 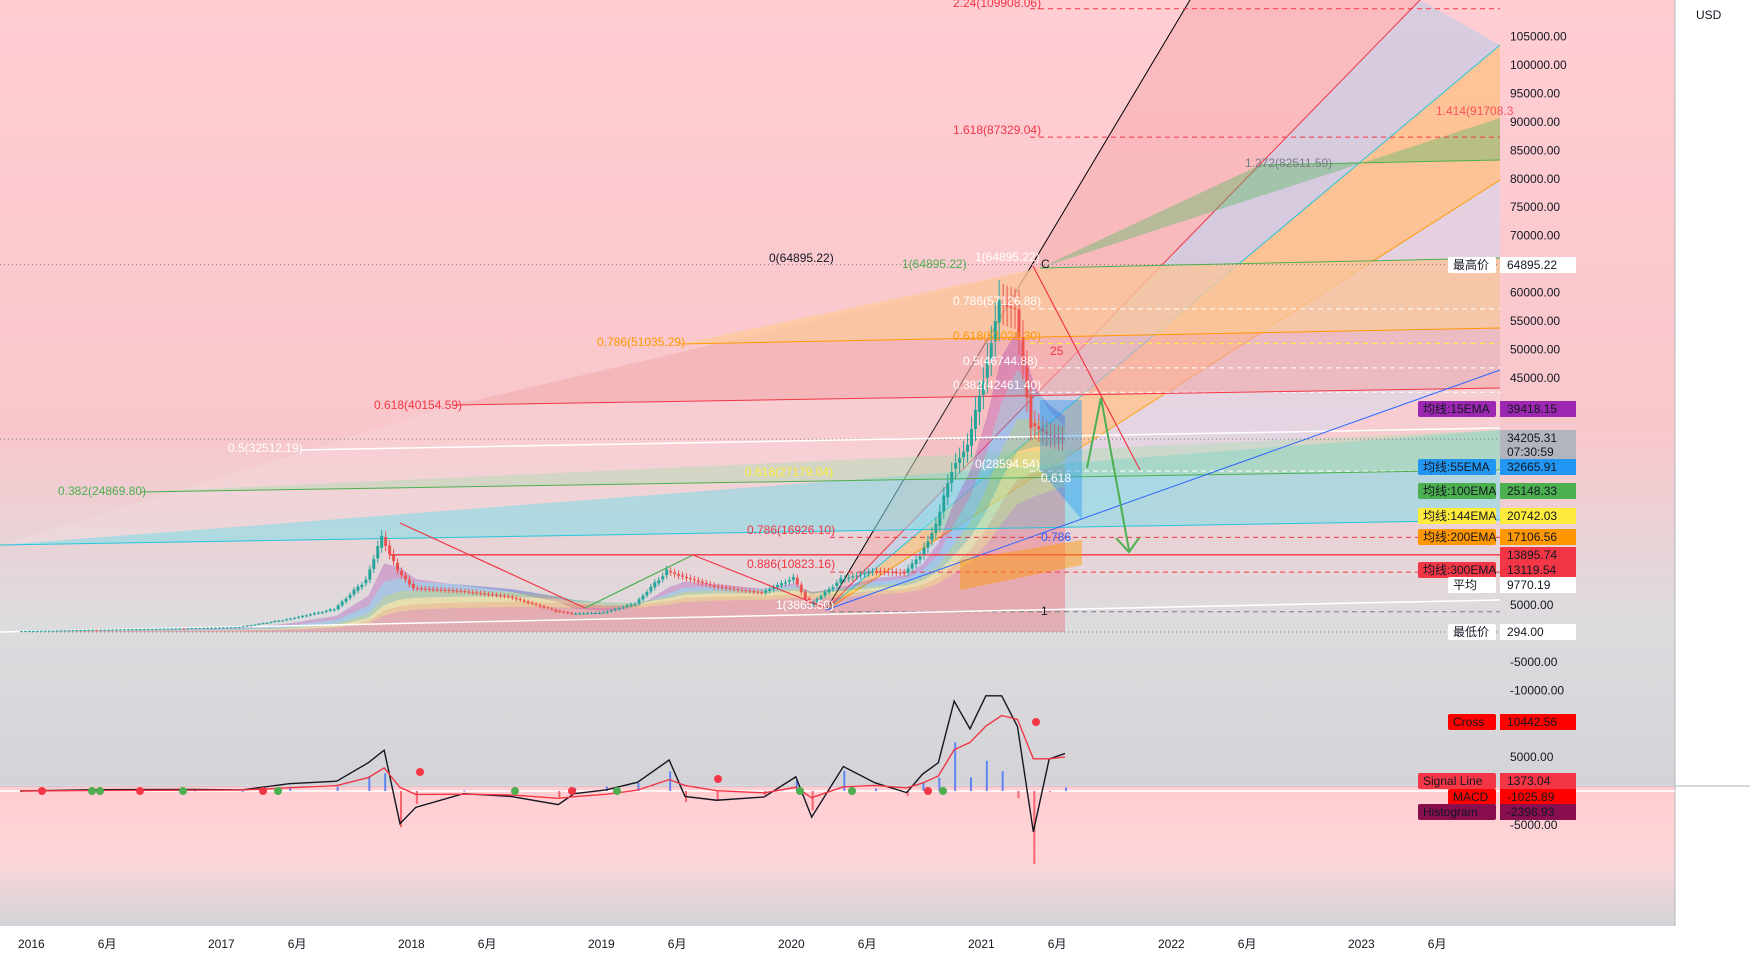 I want to click on time-axis-label: 6月, so click(x=487, y=944).